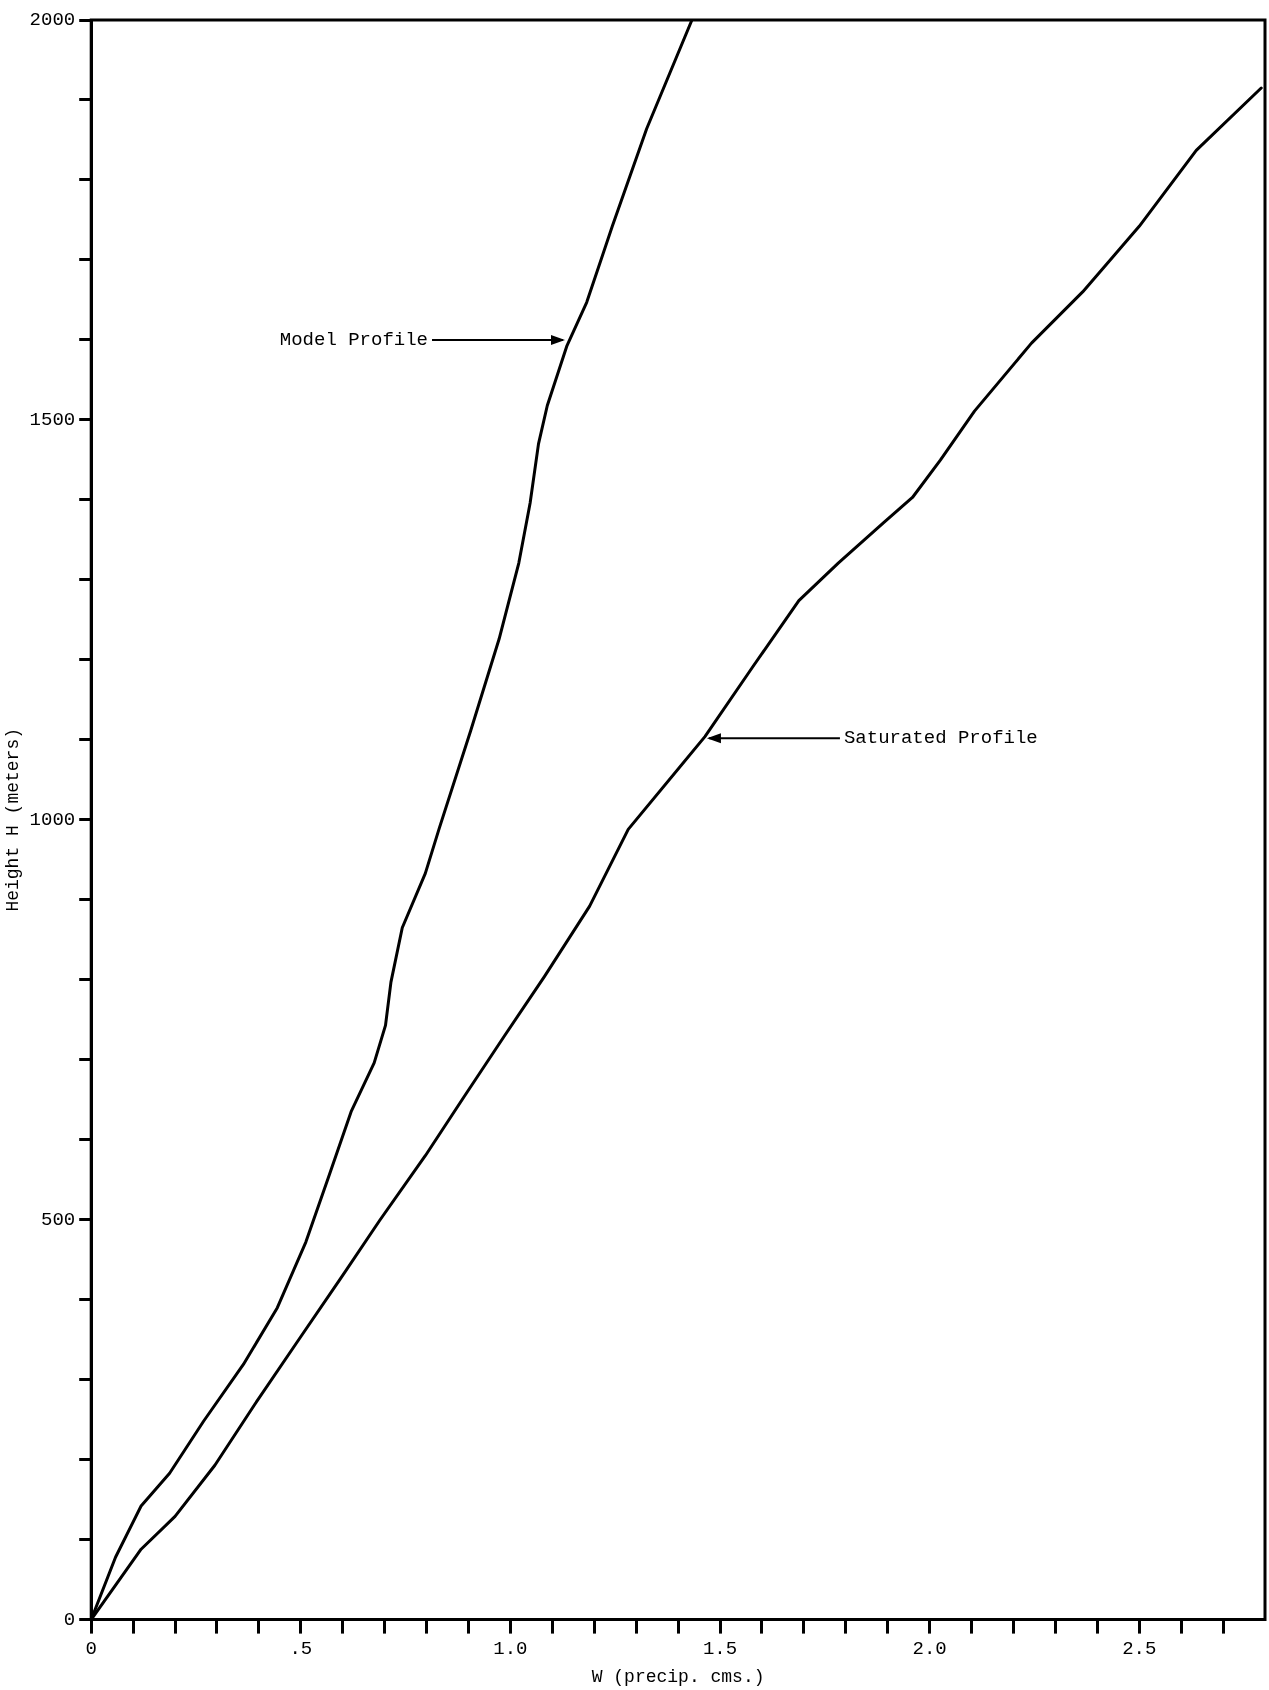  I want to click on y-axis-title: Height H (meters), so click(12, 819).